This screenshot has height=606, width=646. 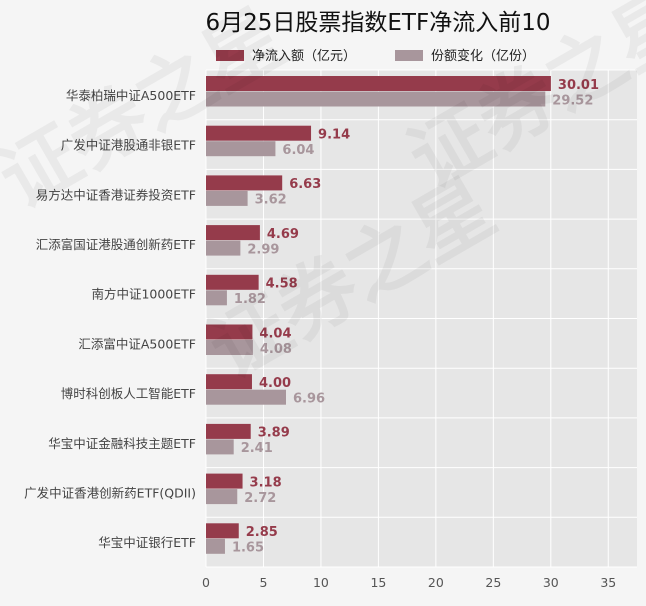 What do you see at coordinates (305, 184) in the screenshot?
I see `net-inflow-value-3: 6.63` at bounding box center [305, 184].